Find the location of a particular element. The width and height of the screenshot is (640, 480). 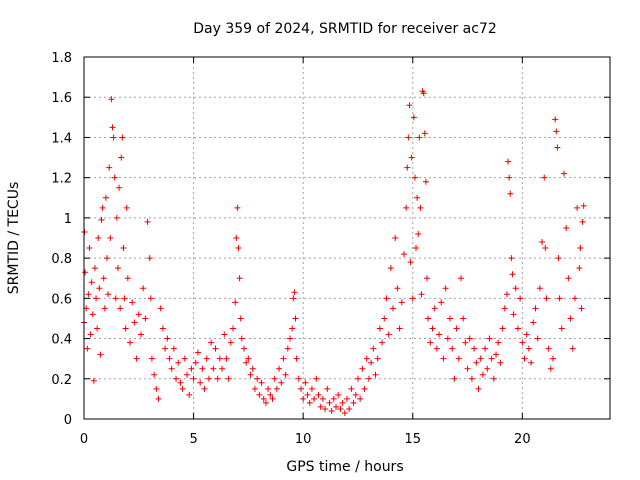

x-axis-label: GPS time / hours is located at coordinates (344, 467).